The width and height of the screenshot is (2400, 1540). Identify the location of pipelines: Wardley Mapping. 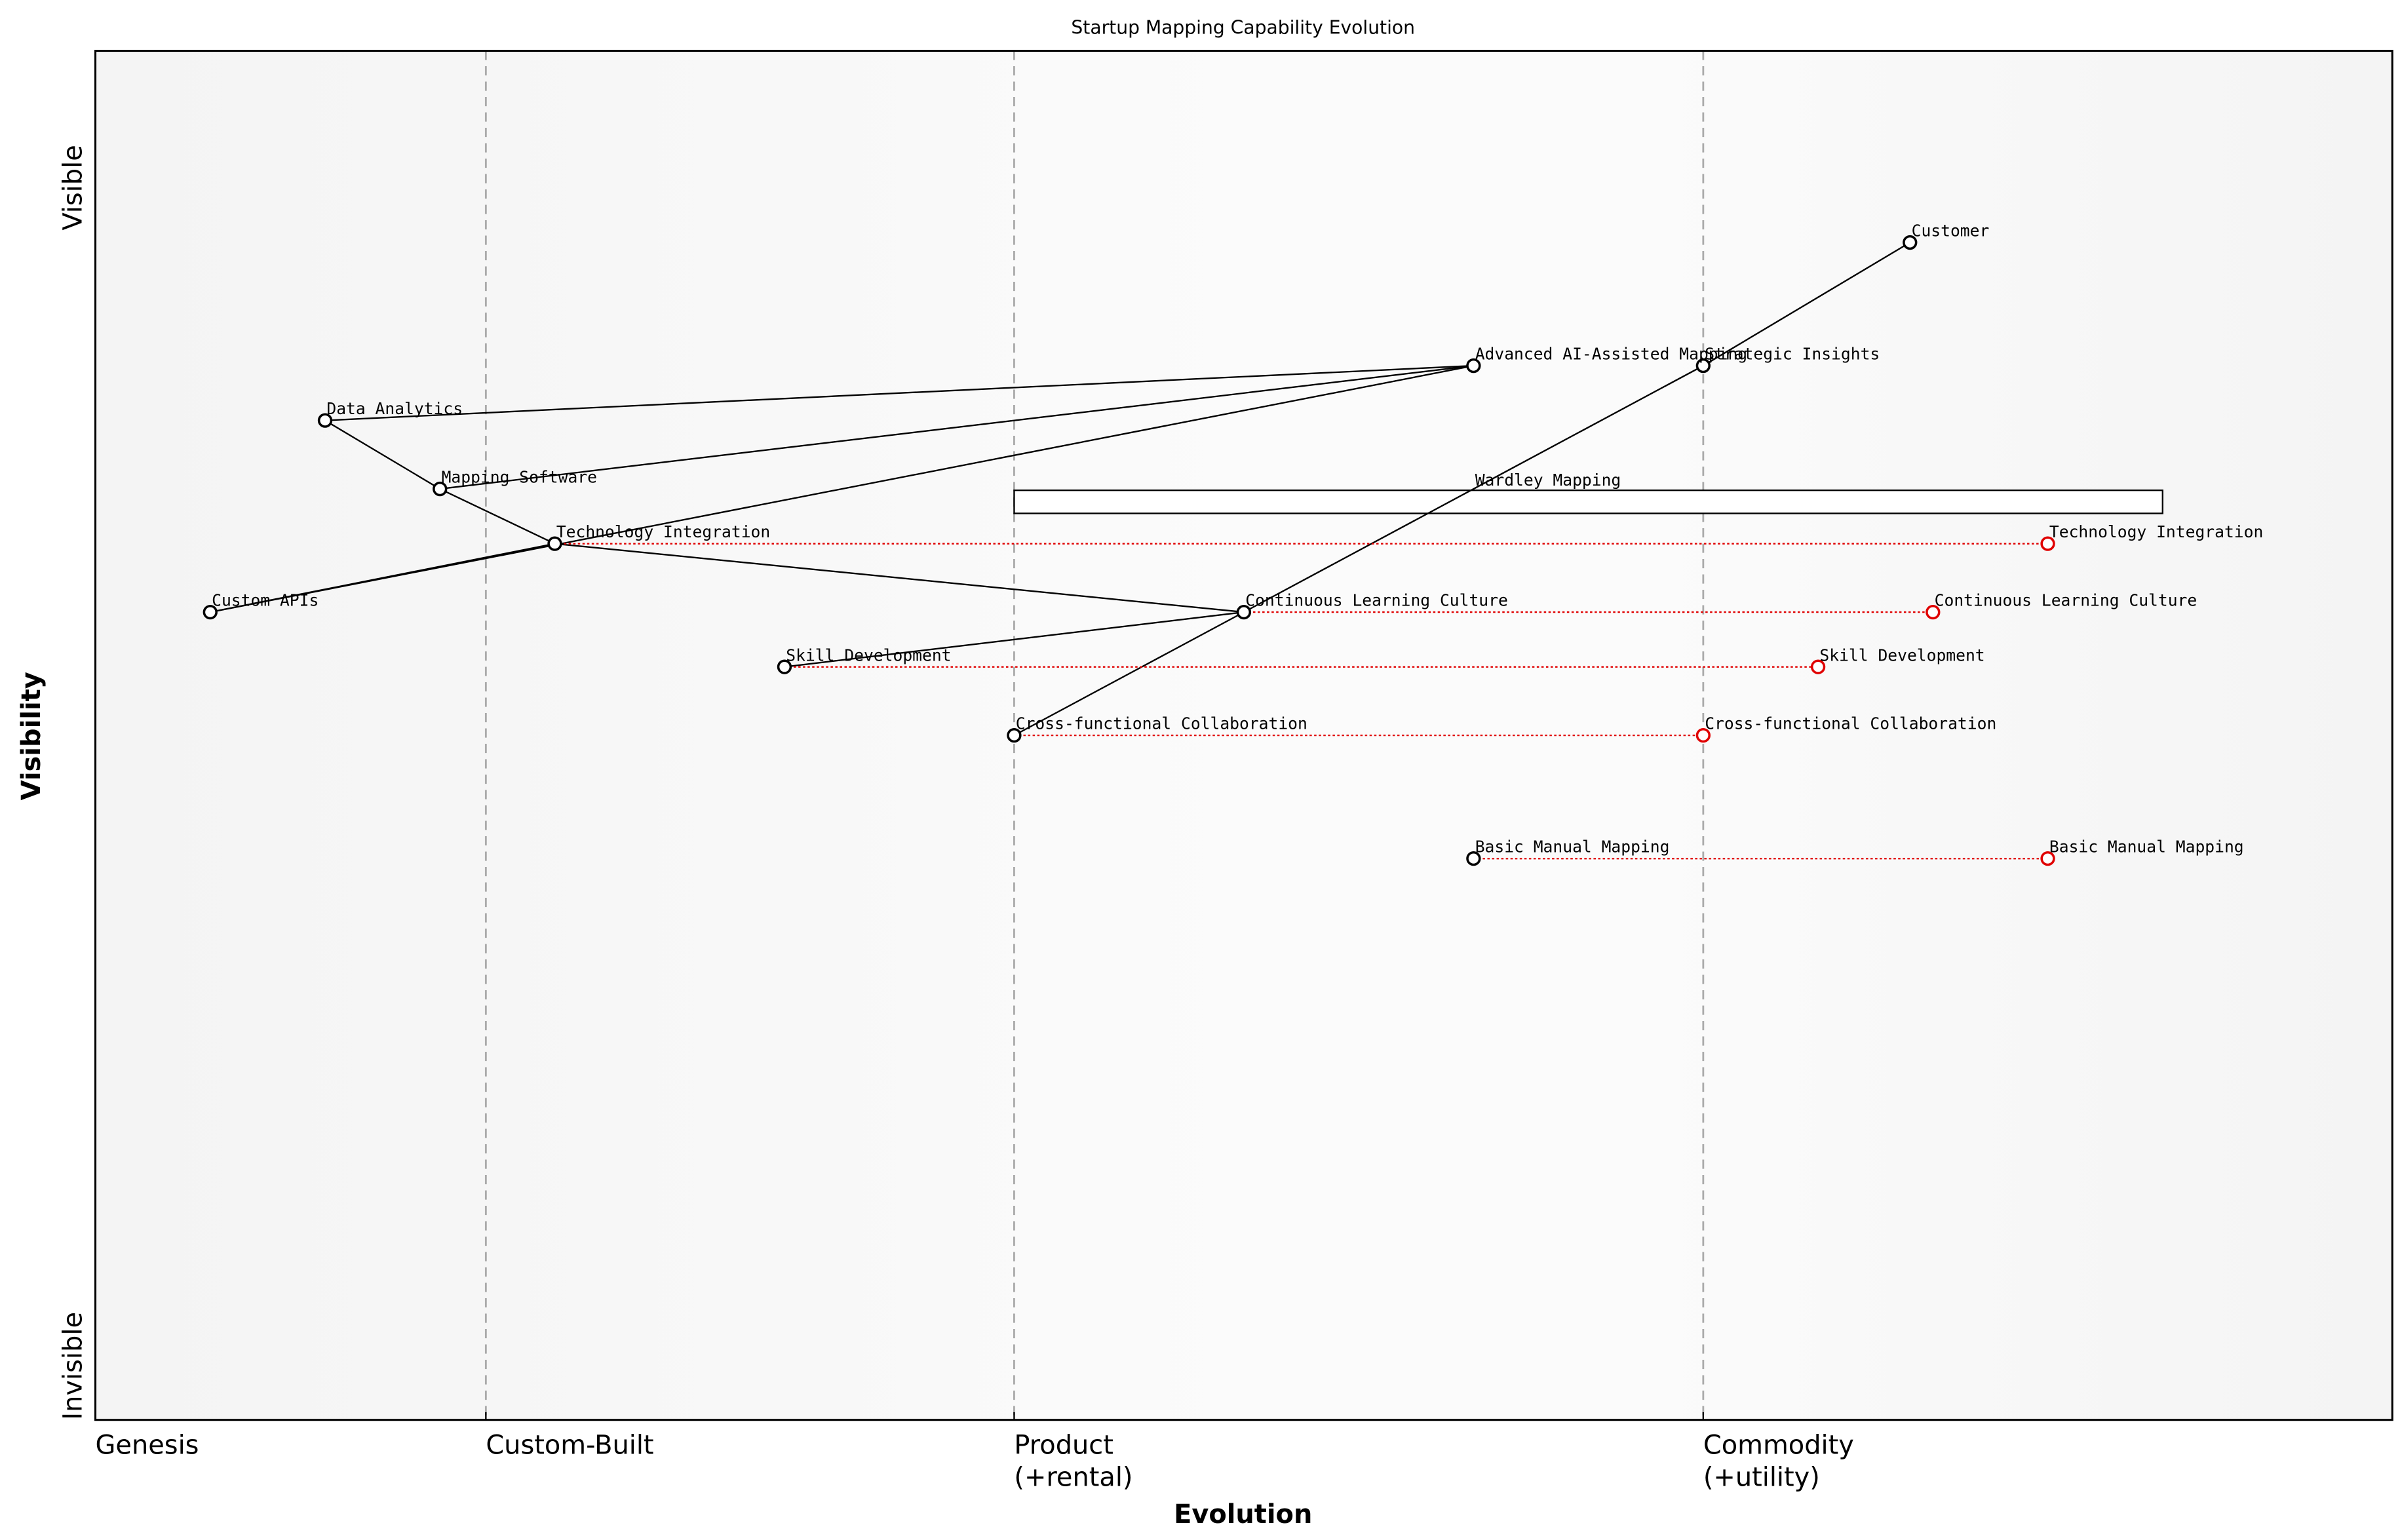
(1588, 492).